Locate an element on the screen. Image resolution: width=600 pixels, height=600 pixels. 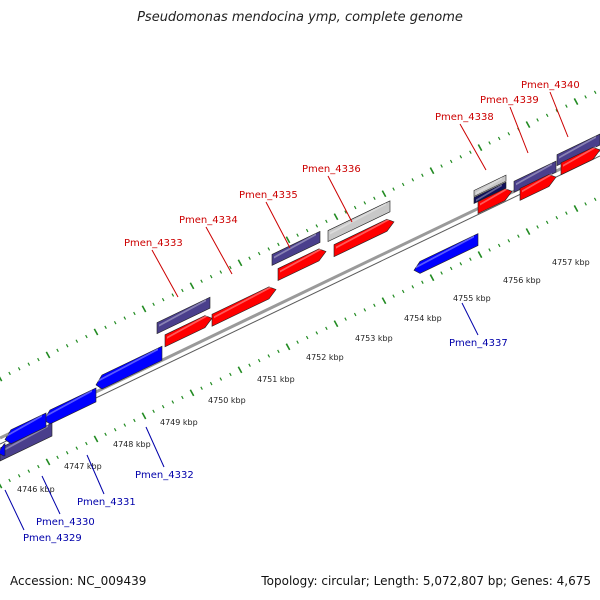
feature-gray-block-highlight is located at coordinates (489, 186).